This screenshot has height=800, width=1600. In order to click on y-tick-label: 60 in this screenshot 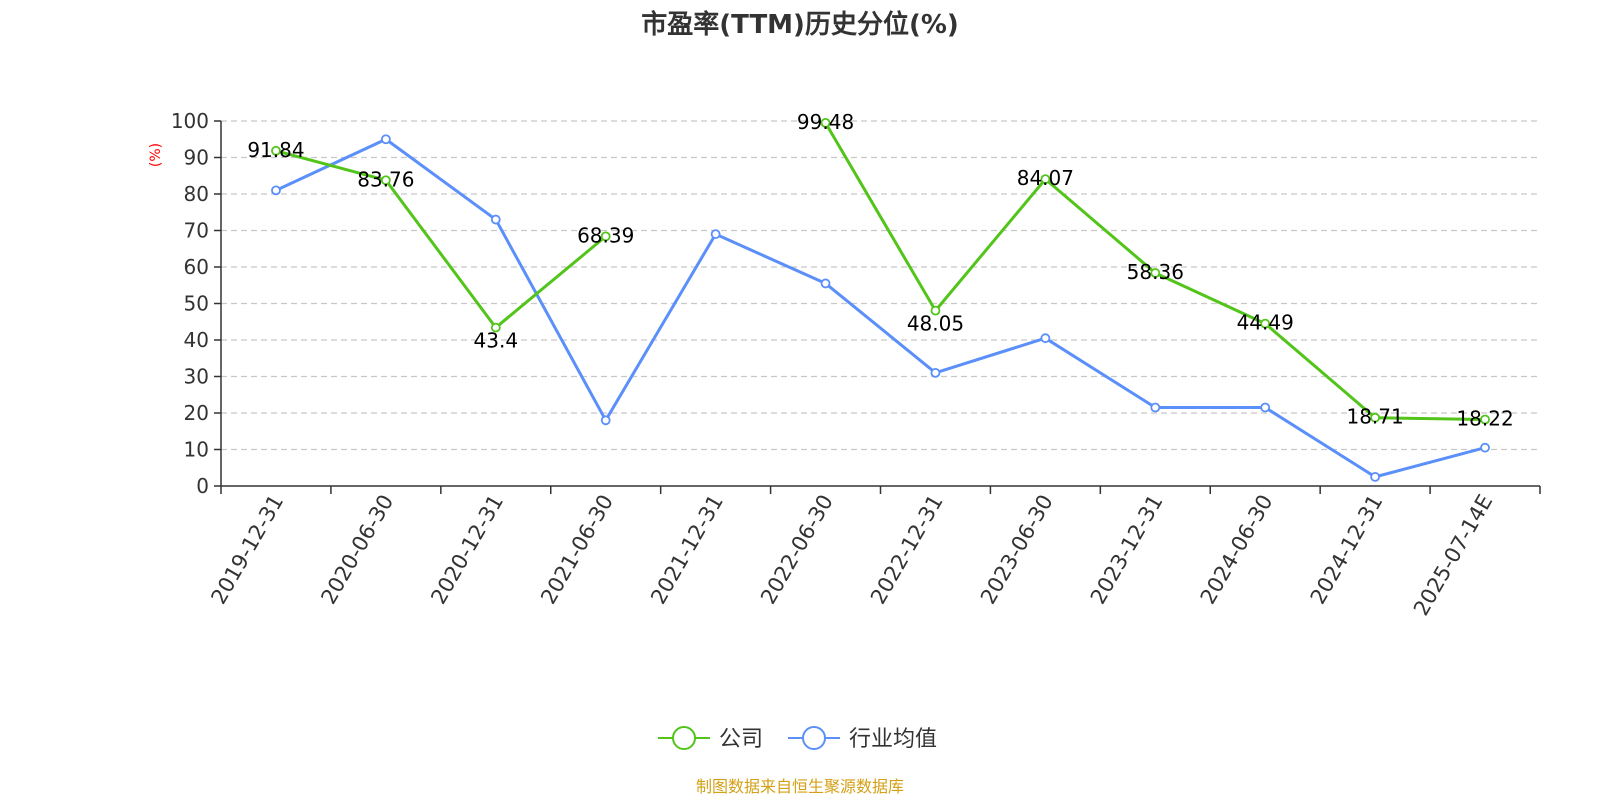, I will do `click(196, 267)`.